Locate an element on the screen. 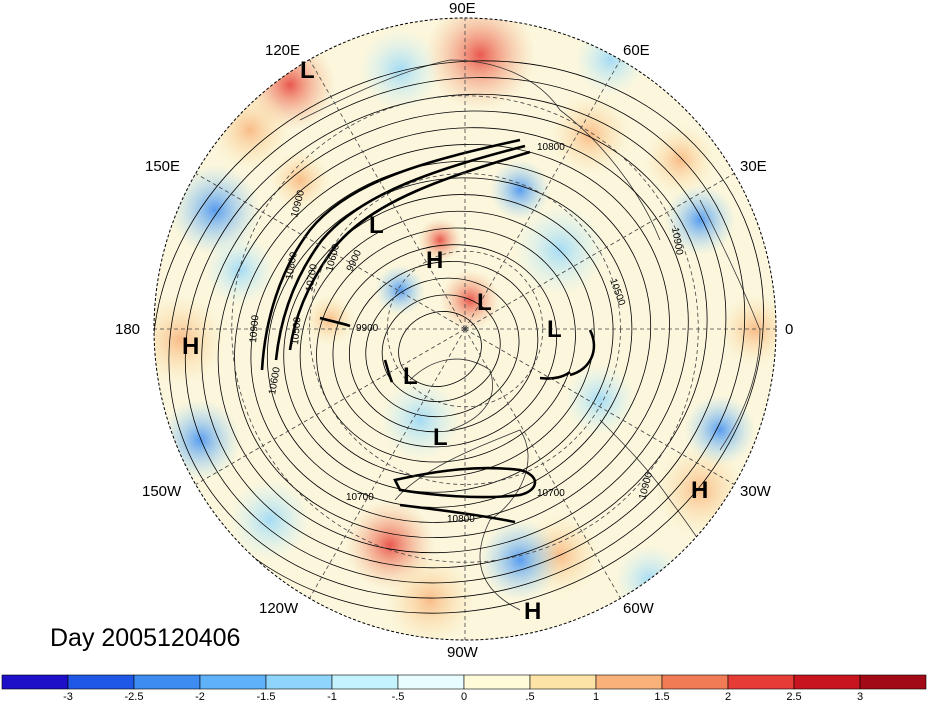 The image size is (928, 702). contour-label: 10500 is located at coordinates (296, 330).